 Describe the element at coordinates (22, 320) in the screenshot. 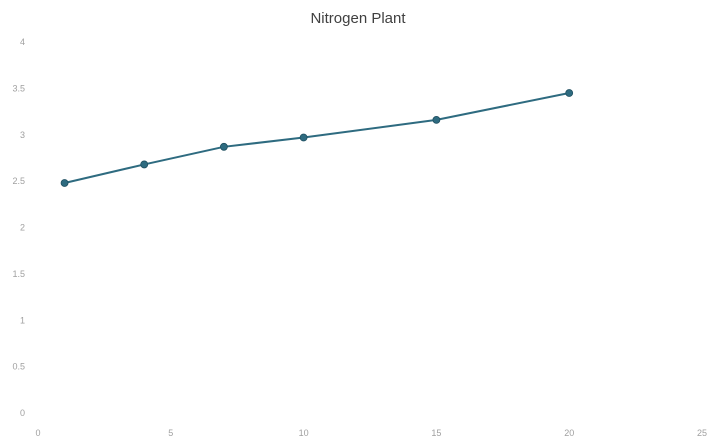

I see `y-tick-label: 1` at that location.